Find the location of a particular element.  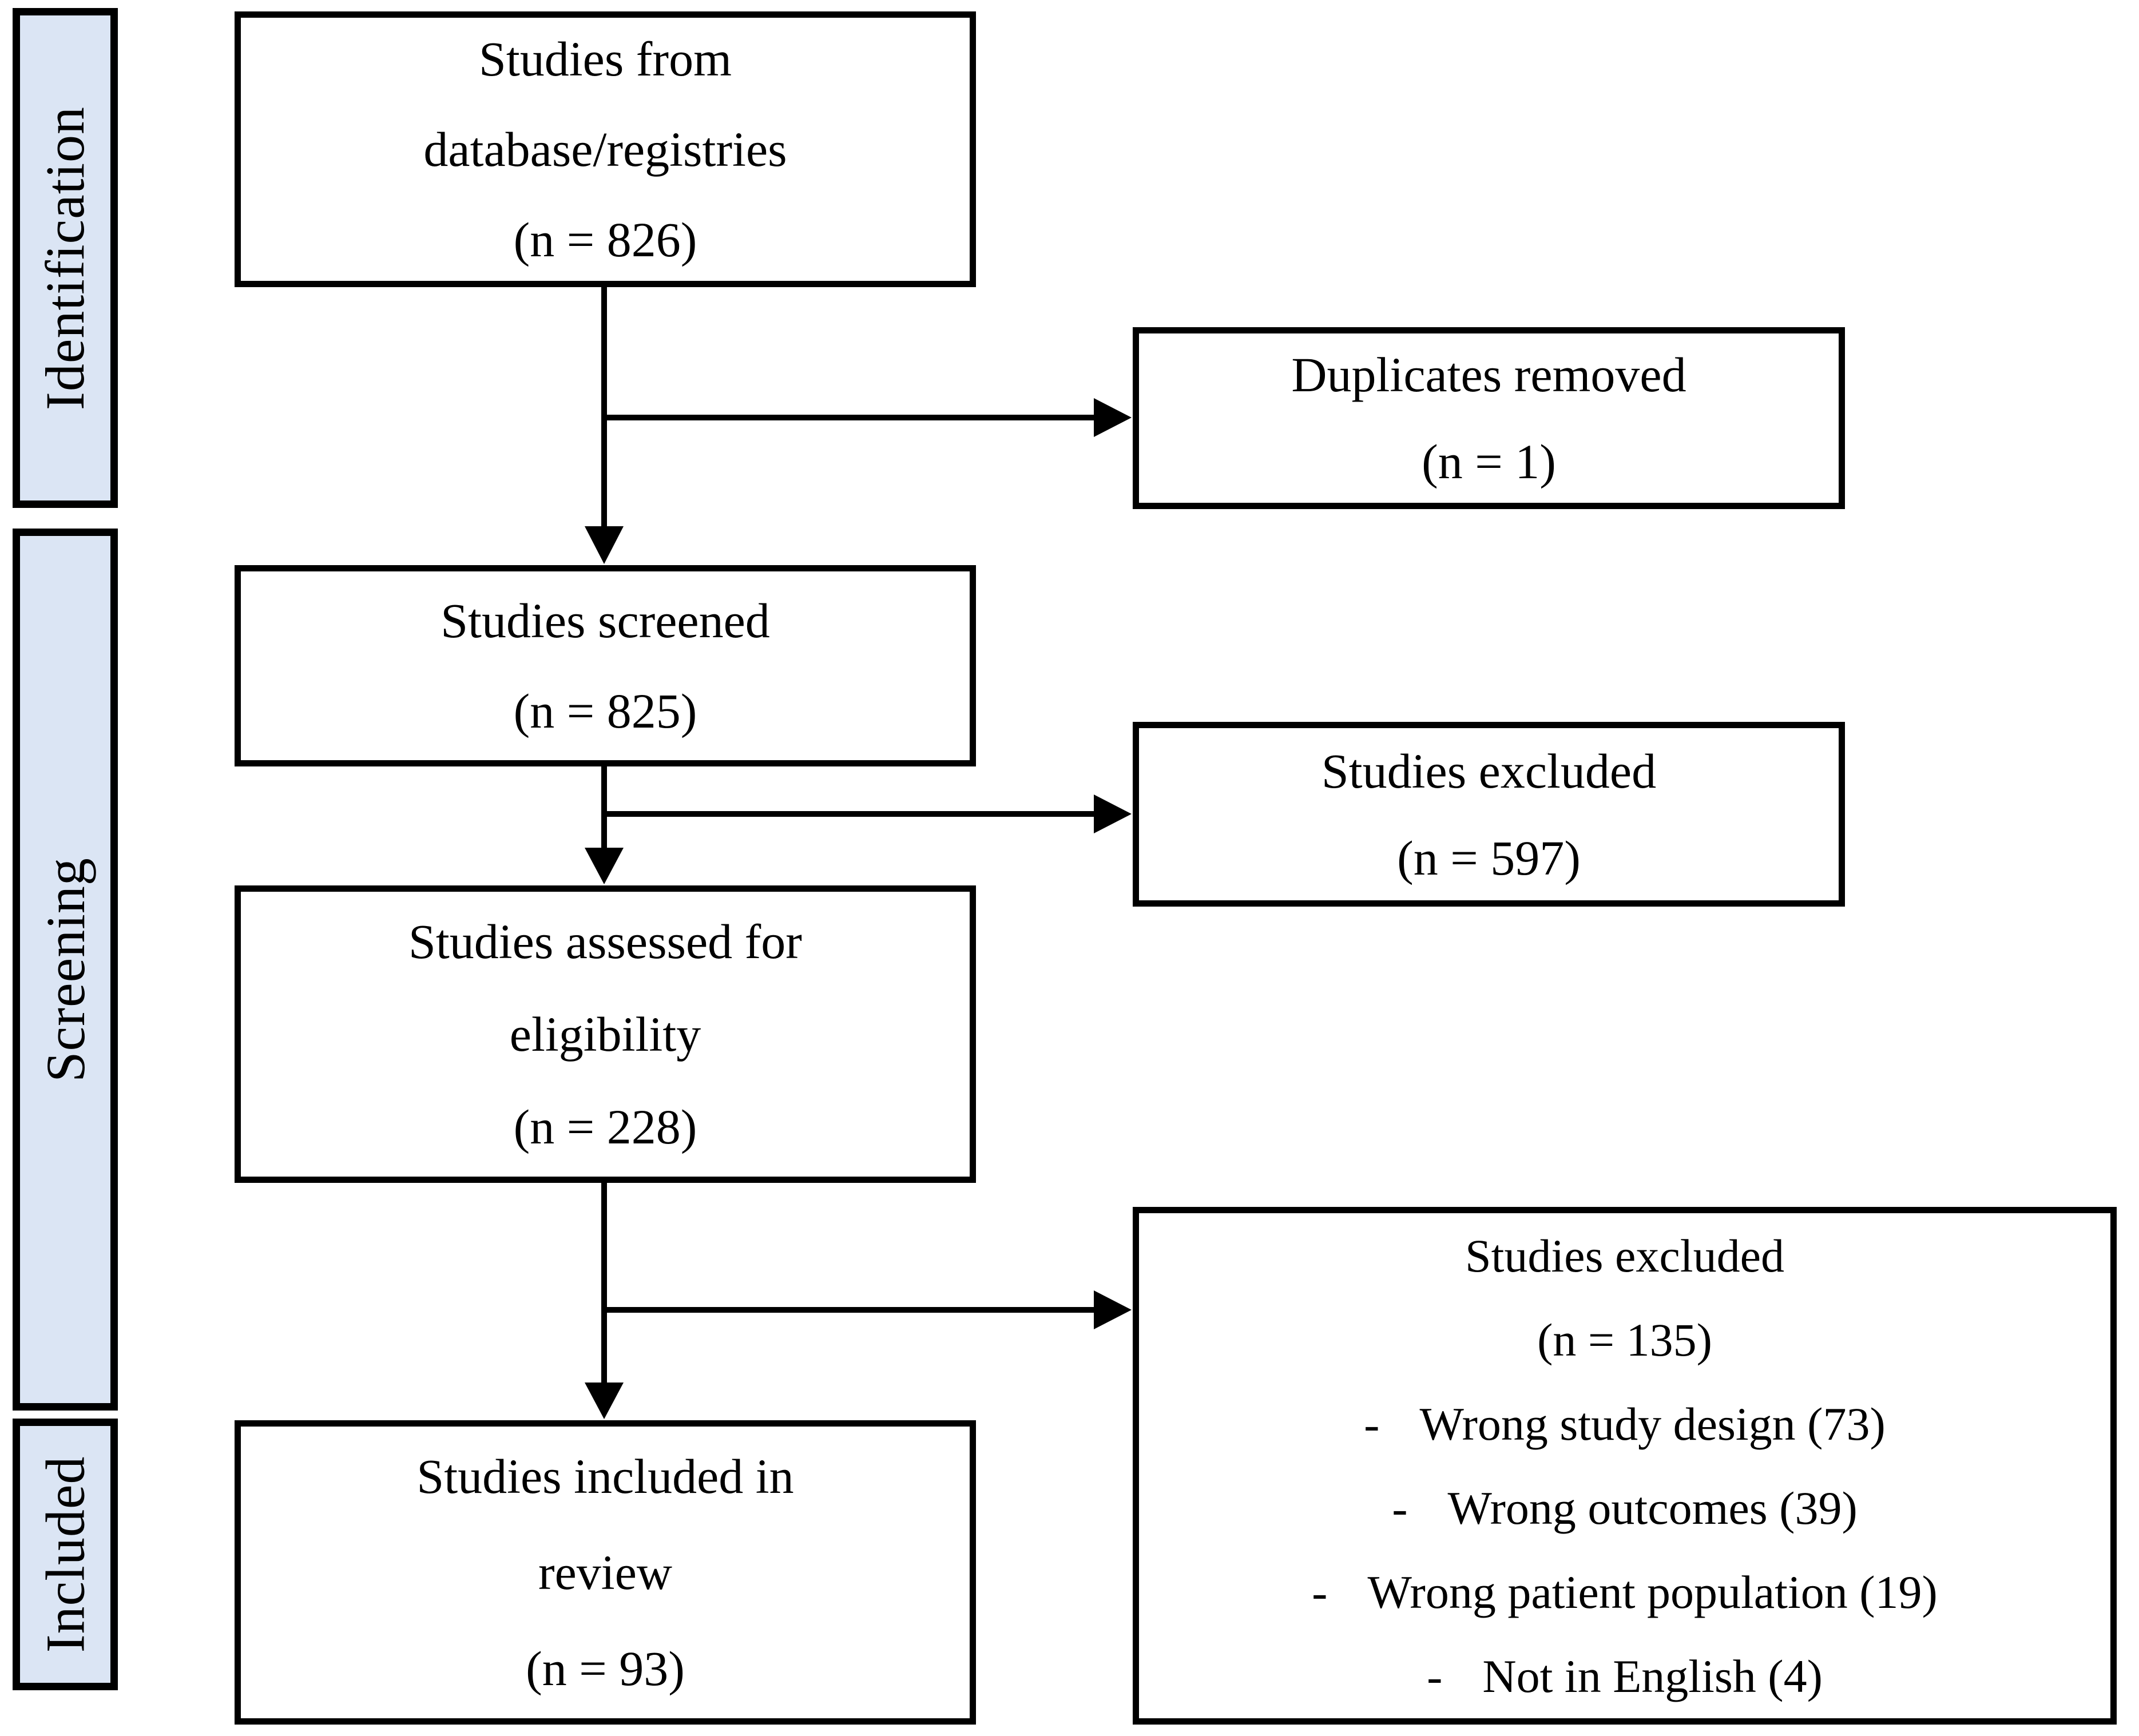

flow-box-excluded-screening: Studies excluded (n = 597) is located at coordinates (1489, 815).